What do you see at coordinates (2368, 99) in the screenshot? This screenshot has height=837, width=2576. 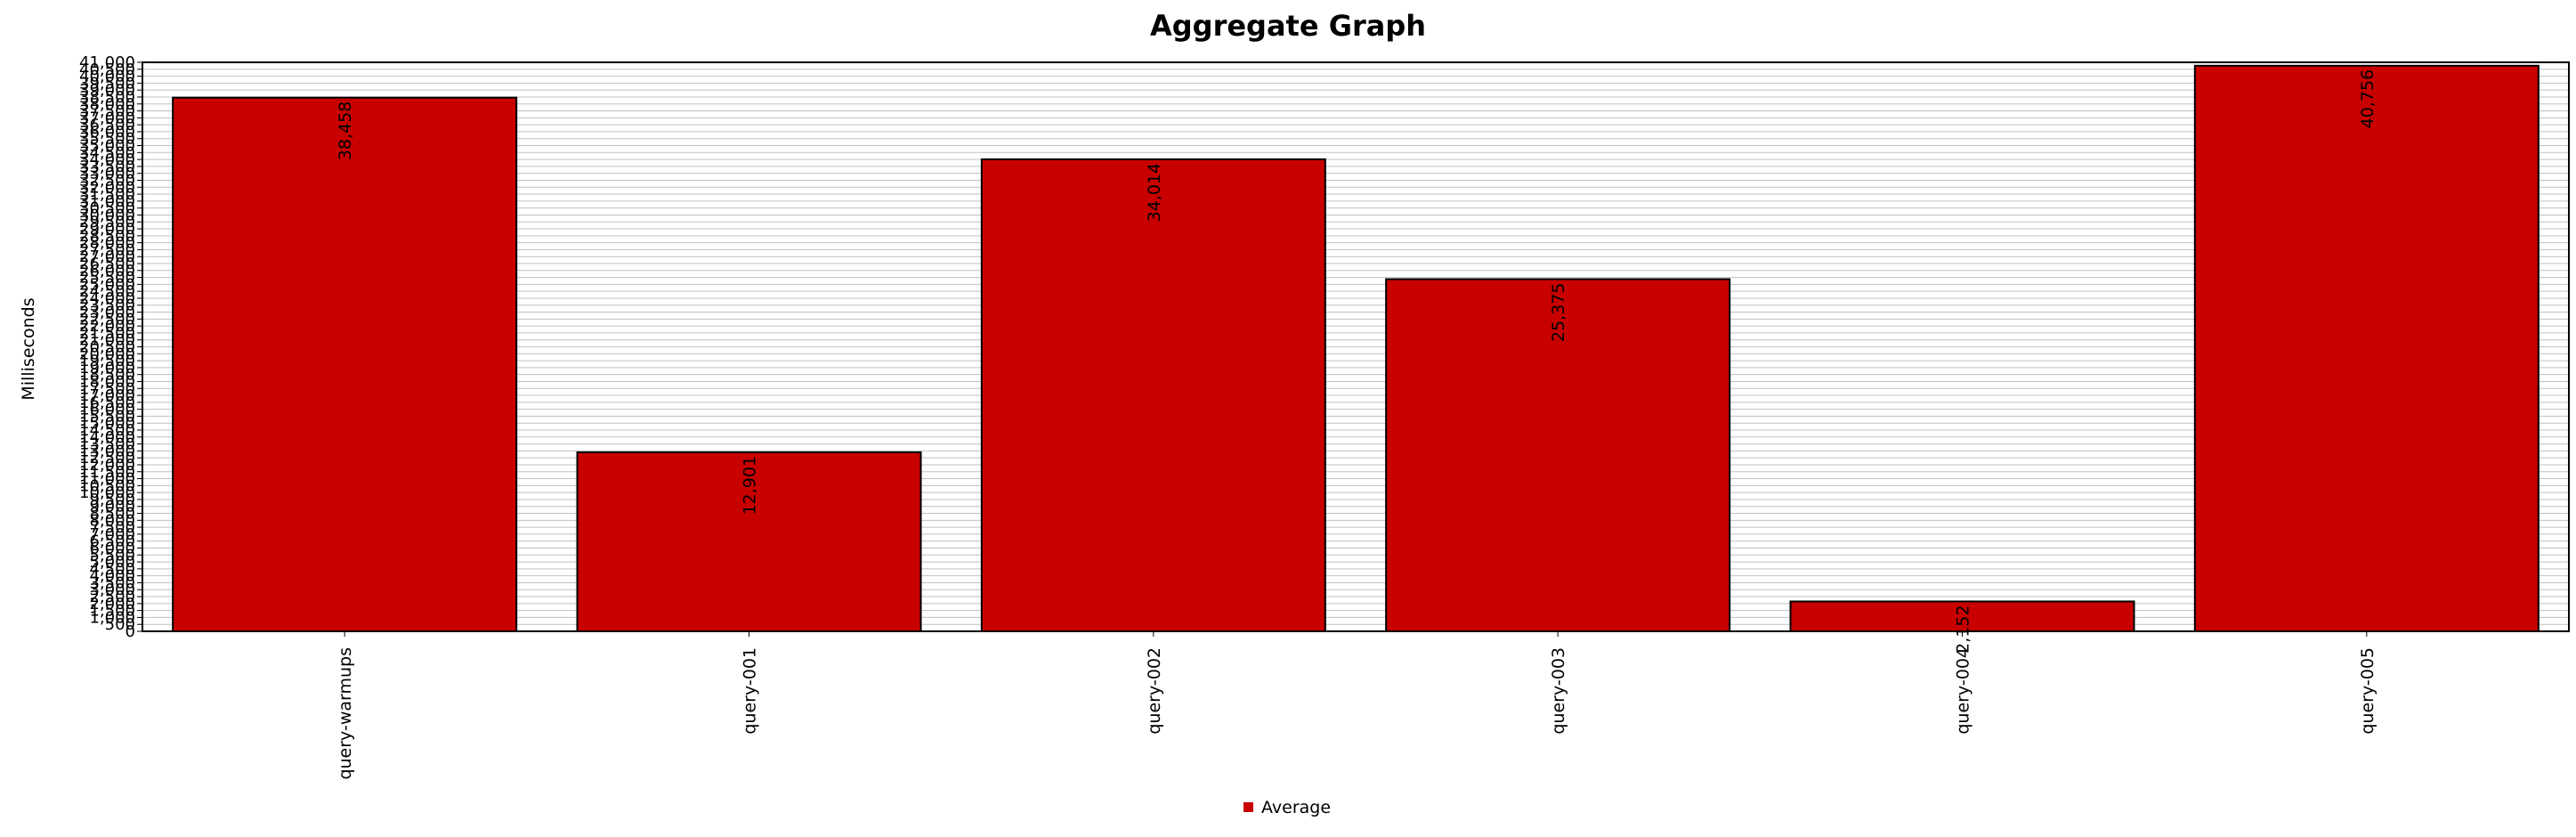 I see `value-label-query-005: 40,756` at bounding box center [2368, 99].